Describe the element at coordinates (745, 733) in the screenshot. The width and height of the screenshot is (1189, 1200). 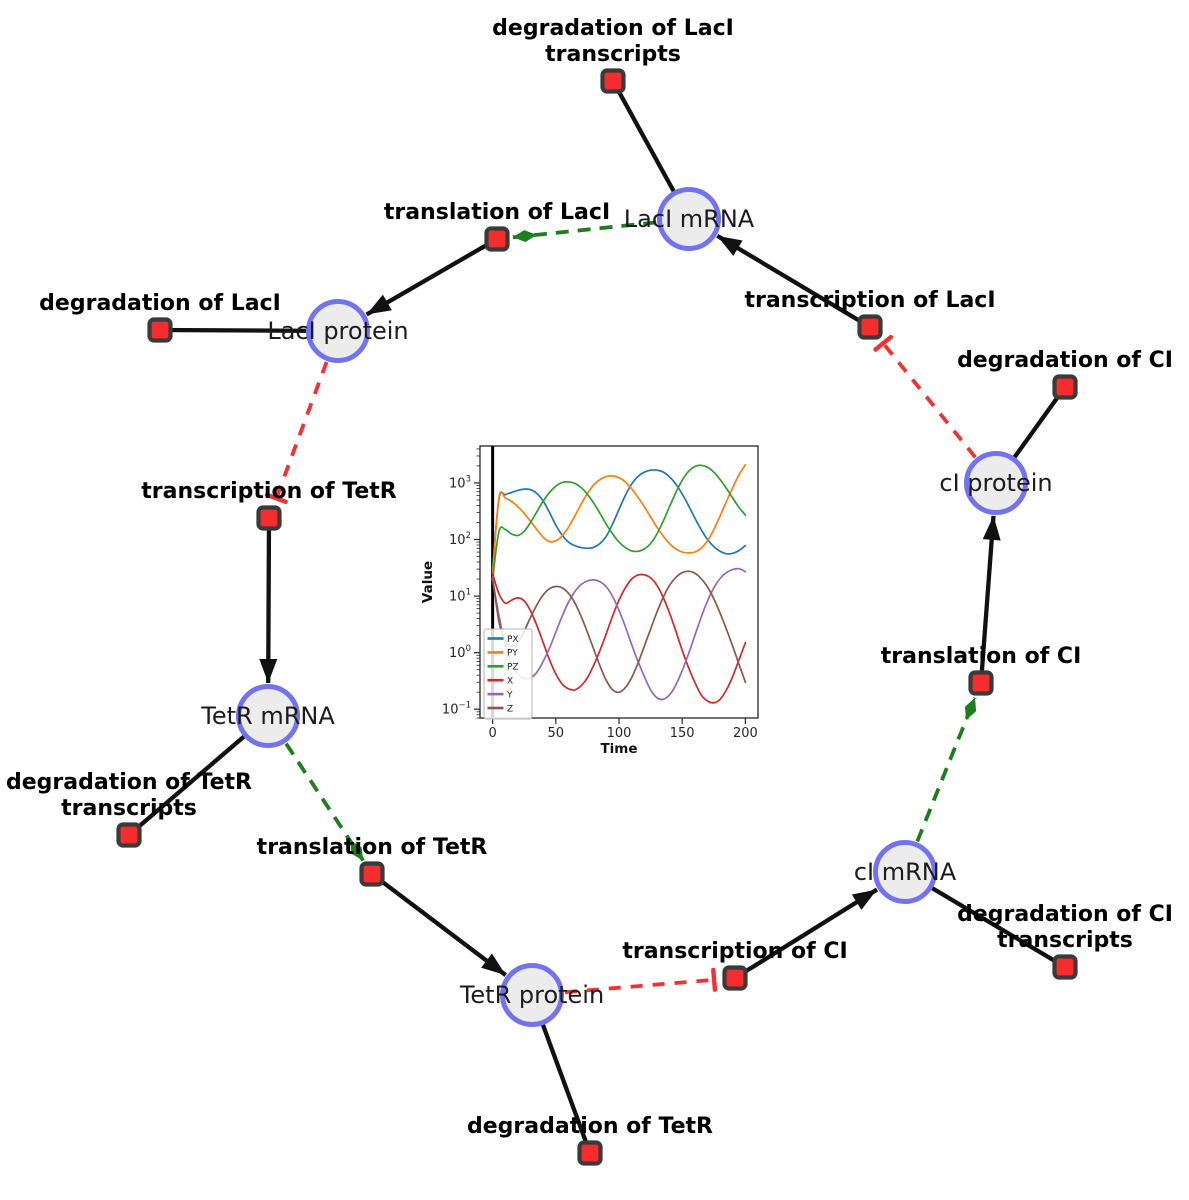
I see `x-tick-label: 200` at that location.